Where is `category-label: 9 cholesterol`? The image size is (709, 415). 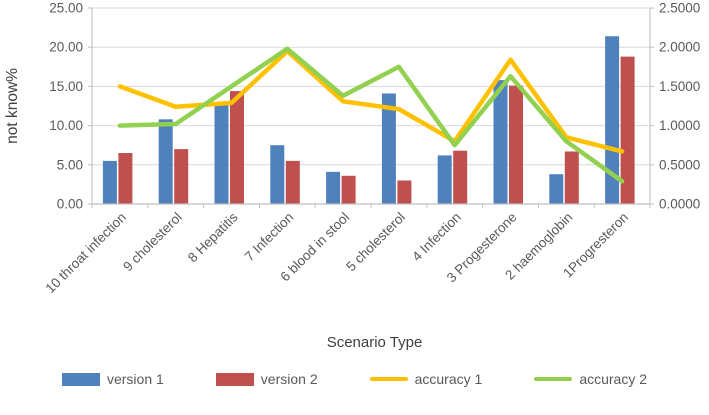 category-label: 9 cholesterol is located at coordinates (152, 242).